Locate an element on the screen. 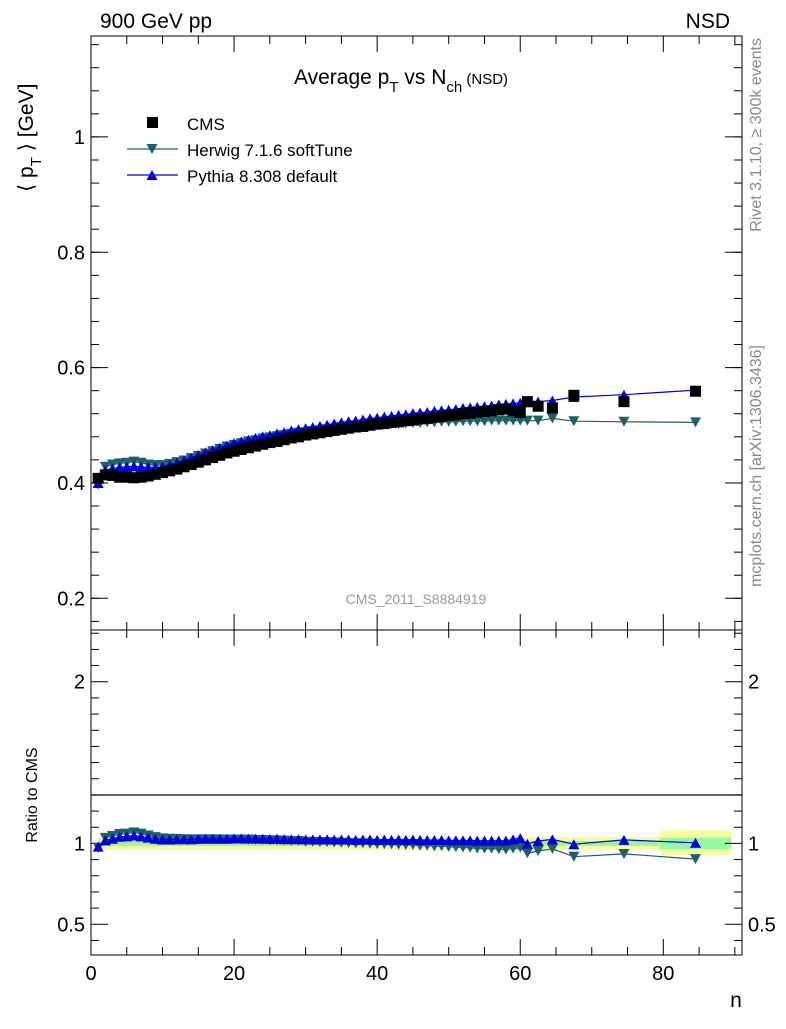 The width and height of the screenshot is (786, 1029). main-y-tick-label: 0.4 is located at coordinates (71, 484).